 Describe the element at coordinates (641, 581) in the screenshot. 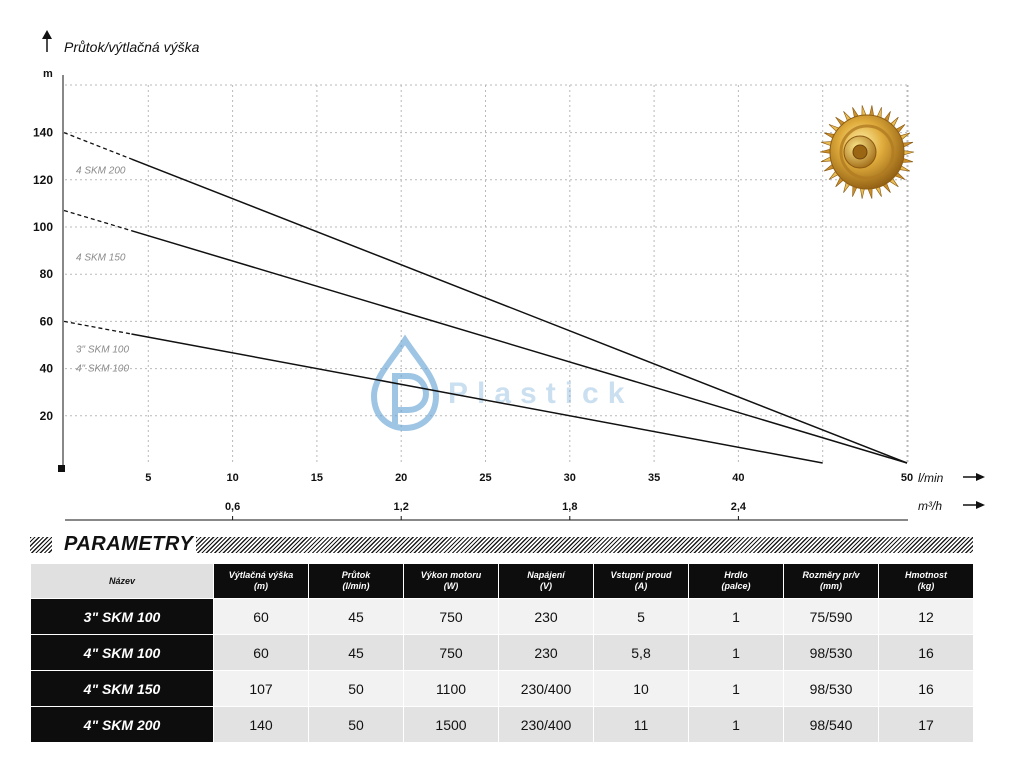

I see `header-current: Vstupní proud (A)` at that location.